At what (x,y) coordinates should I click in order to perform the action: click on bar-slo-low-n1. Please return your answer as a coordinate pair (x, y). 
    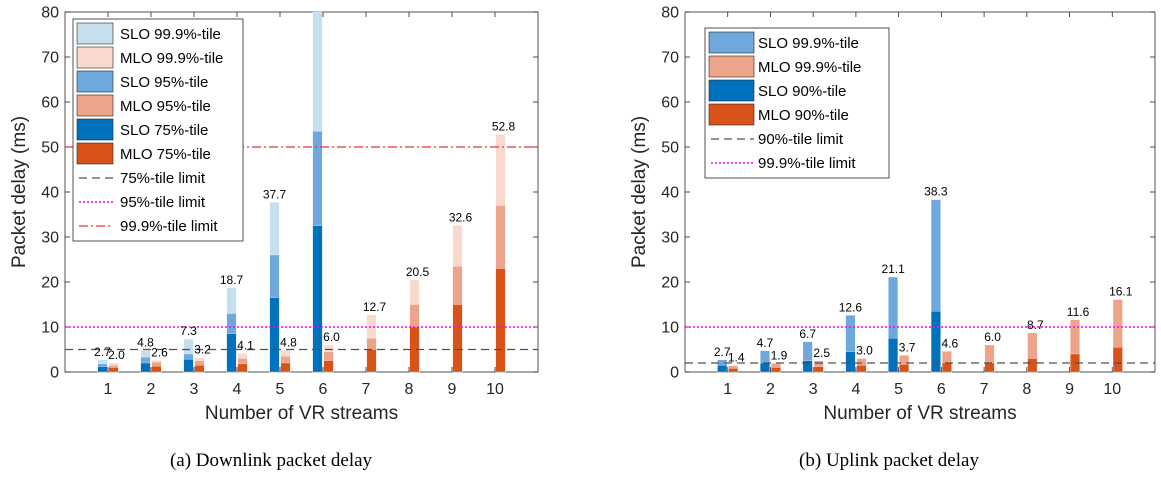
    Looking at the image, I should click on (102, 369).